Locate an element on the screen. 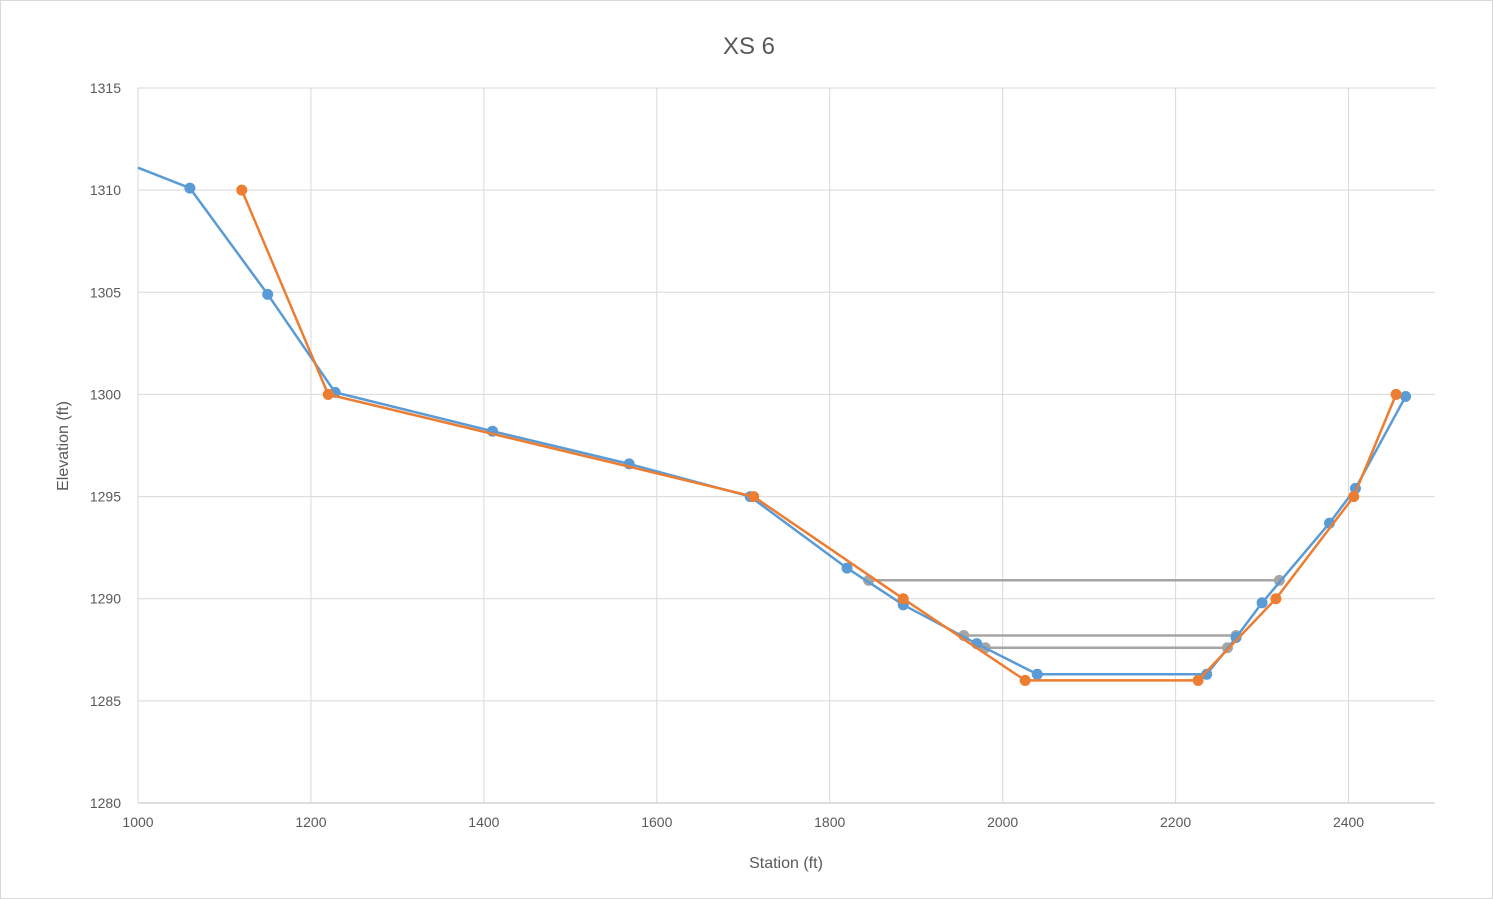 This screenshot has height=899, width=1493. x-tick-label: 1800 is located at coordinates (829, 822).